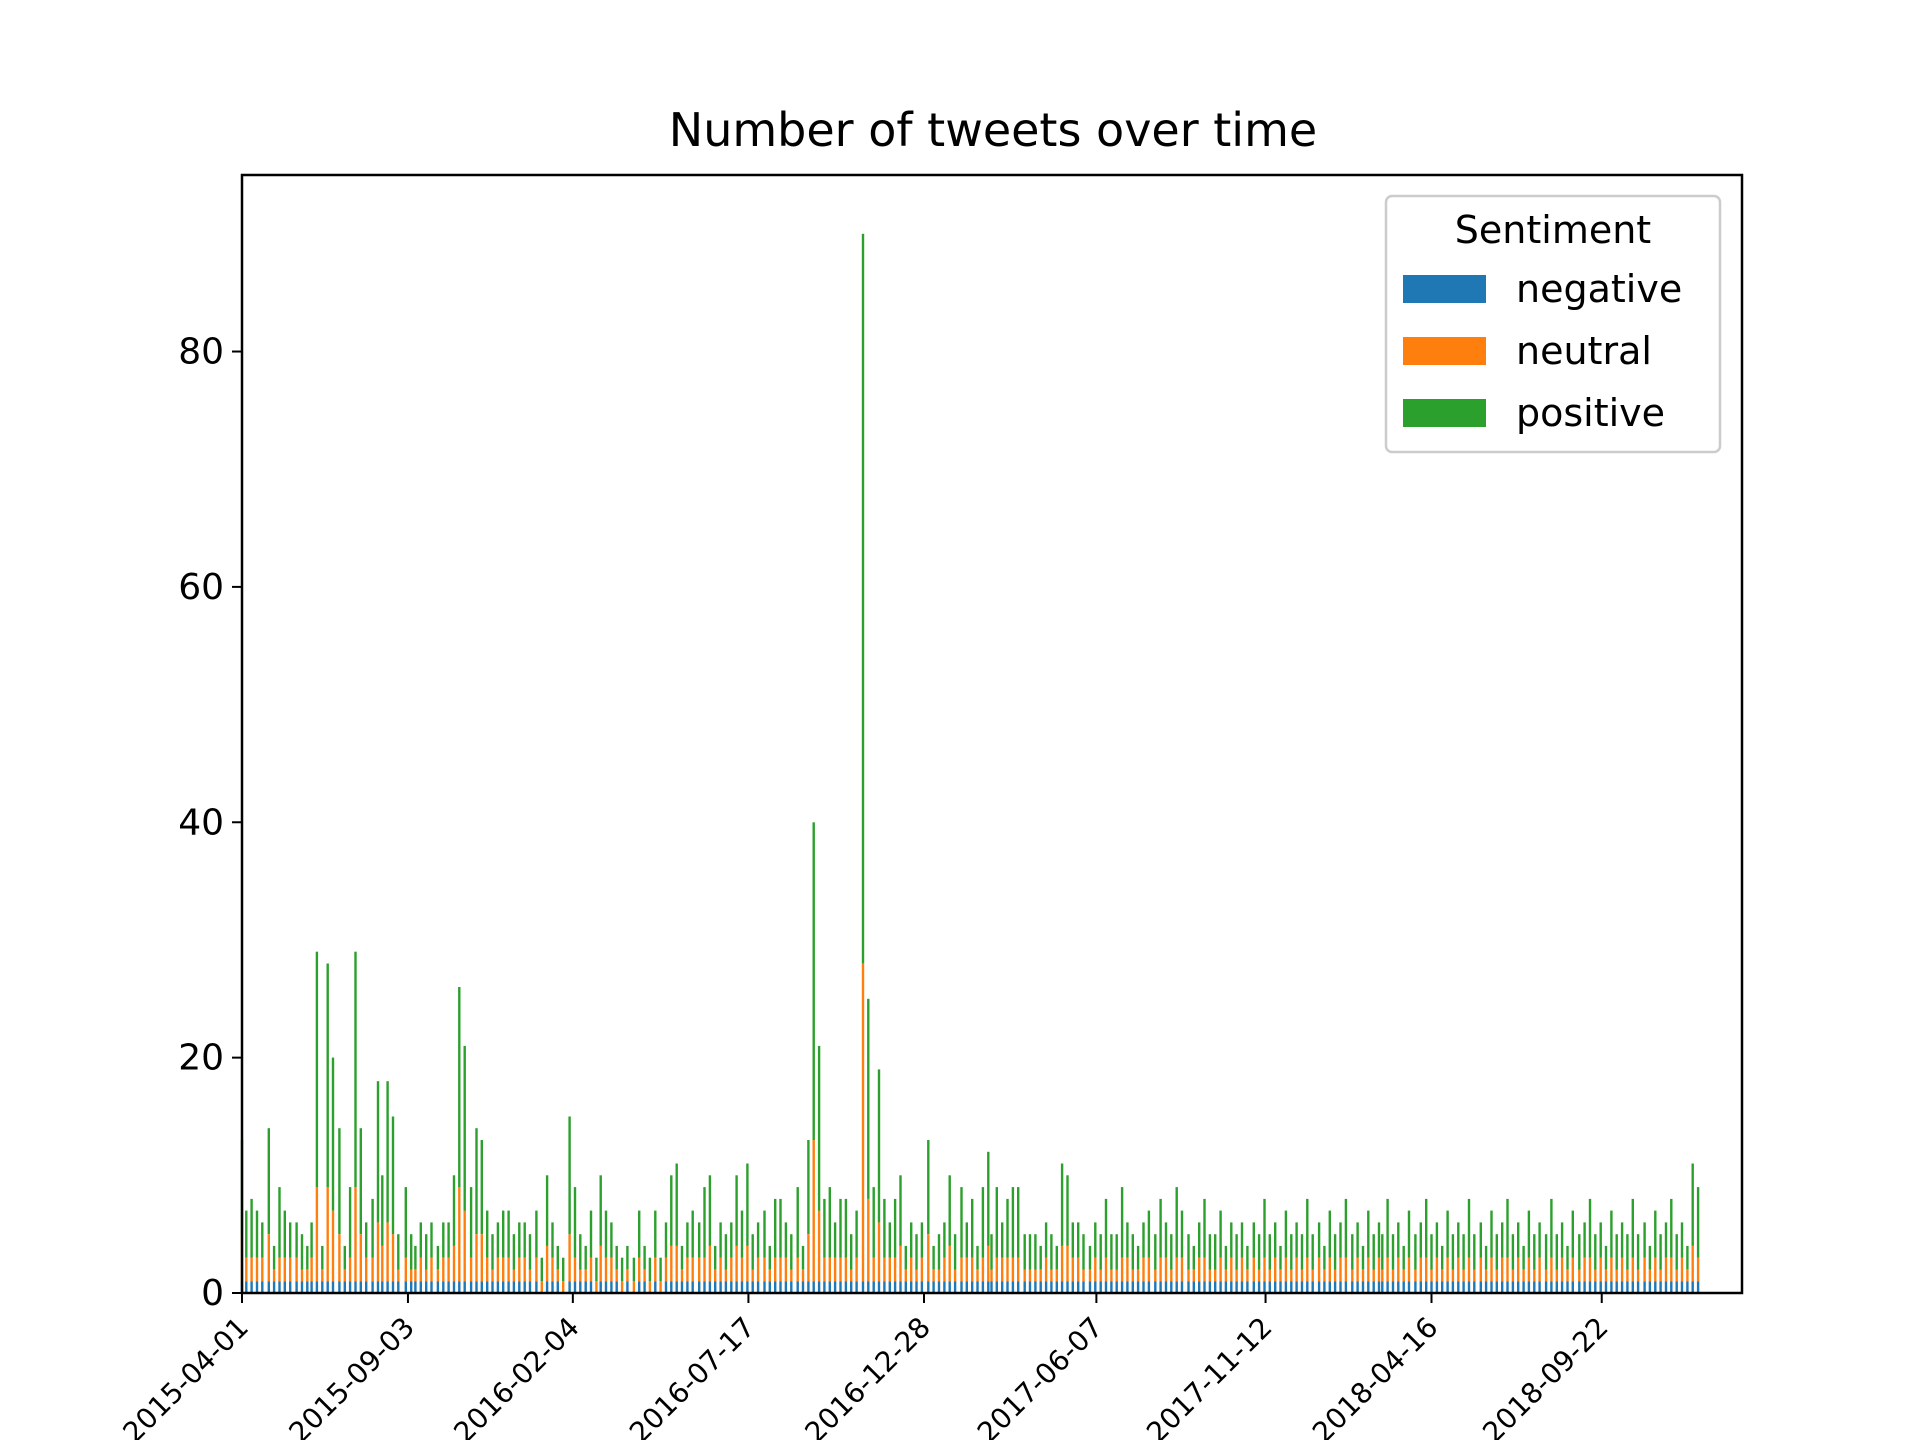 The image size is (1920, 1440). I want to click on y-tick-label: 0, so click(212, 1293).